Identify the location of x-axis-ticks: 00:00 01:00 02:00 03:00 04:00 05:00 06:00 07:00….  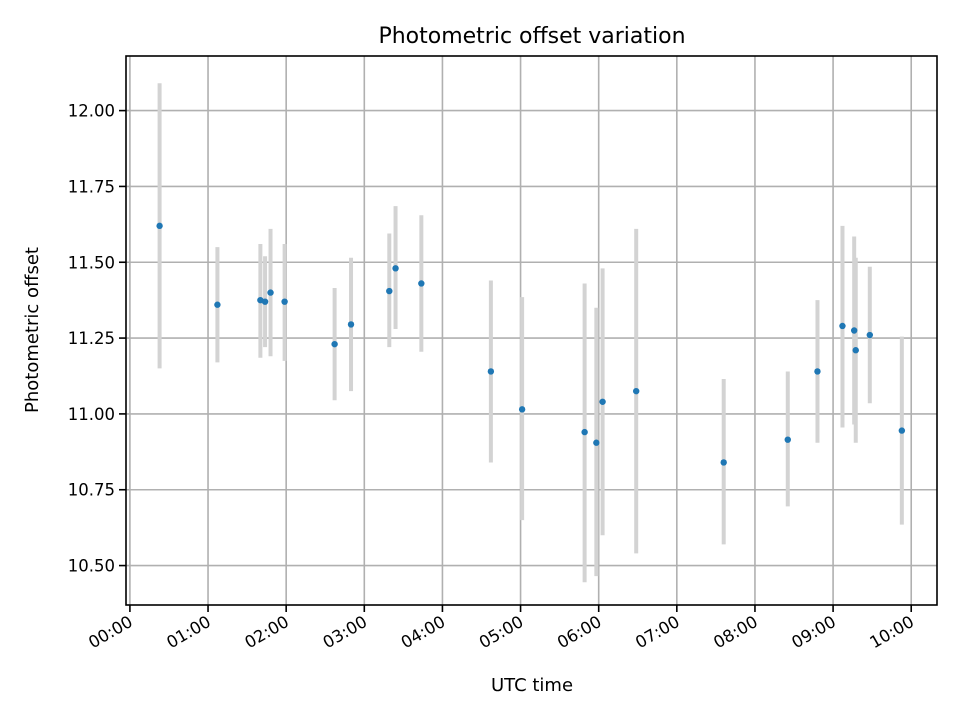
(501, 628).